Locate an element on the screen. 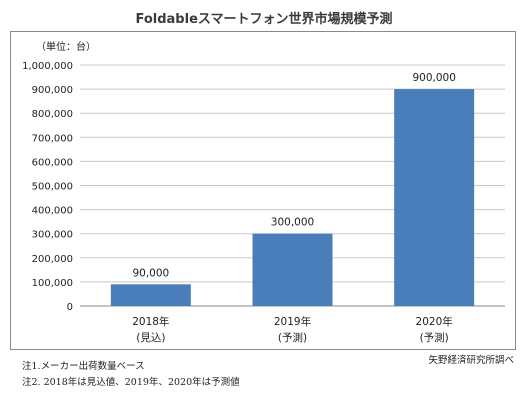 The width and height of the screenshot is (528, 400). x-tick-year: 2019年 is located at coordinates (292, 321).